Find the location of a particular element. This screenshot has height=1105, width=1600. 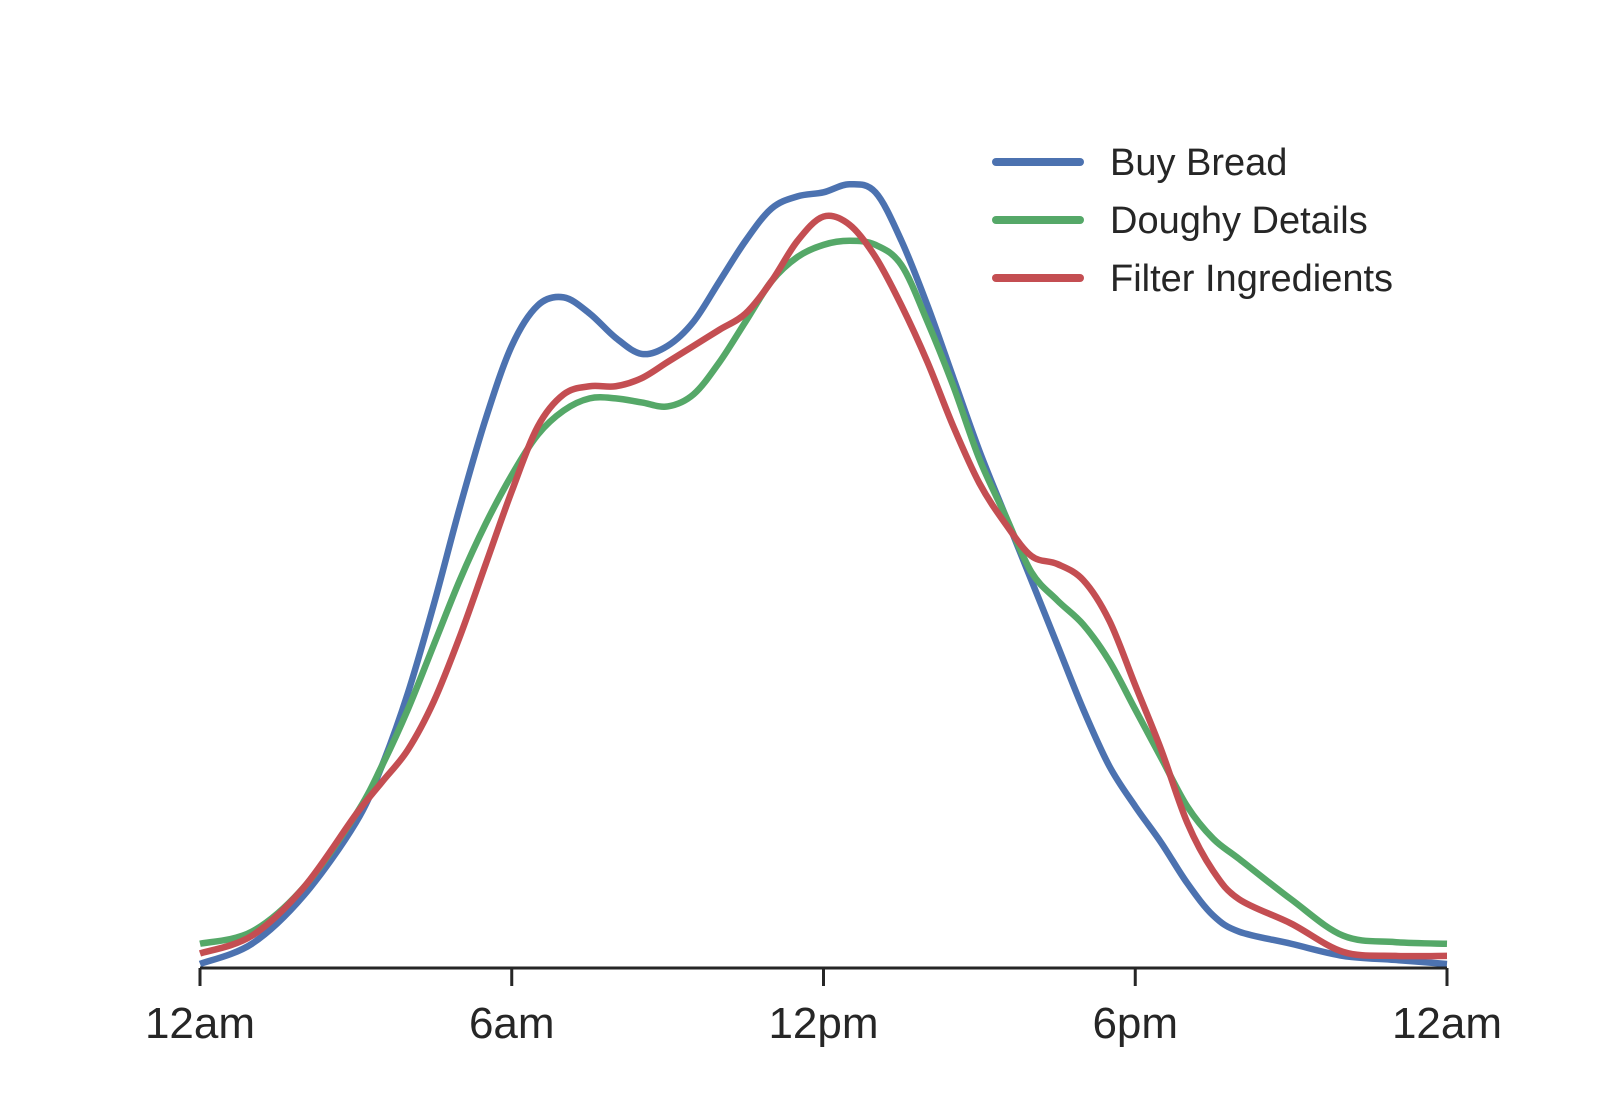

legend-item-filter-ingredients: Filter Ingredients is located at coordinates (1192, 279).